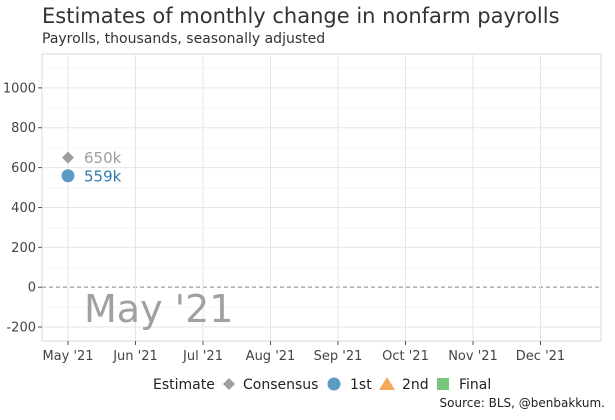 This screenshot has height=420, width=615. I want to click on point-consensus-label: 650k, so click(103, 158).